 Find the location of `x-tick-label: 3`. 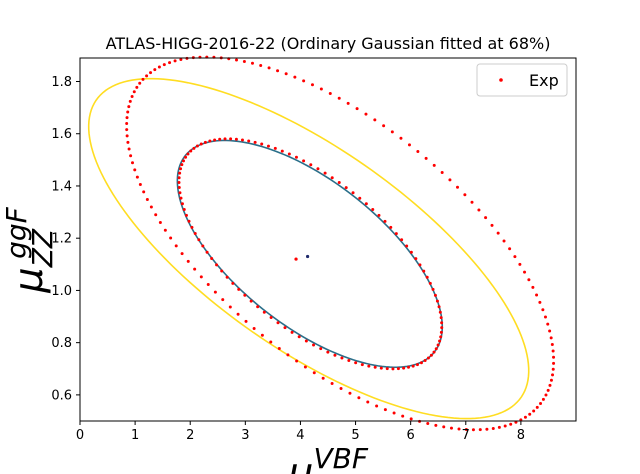

x-tick-label: 3 is located at coordinates (245, 435).